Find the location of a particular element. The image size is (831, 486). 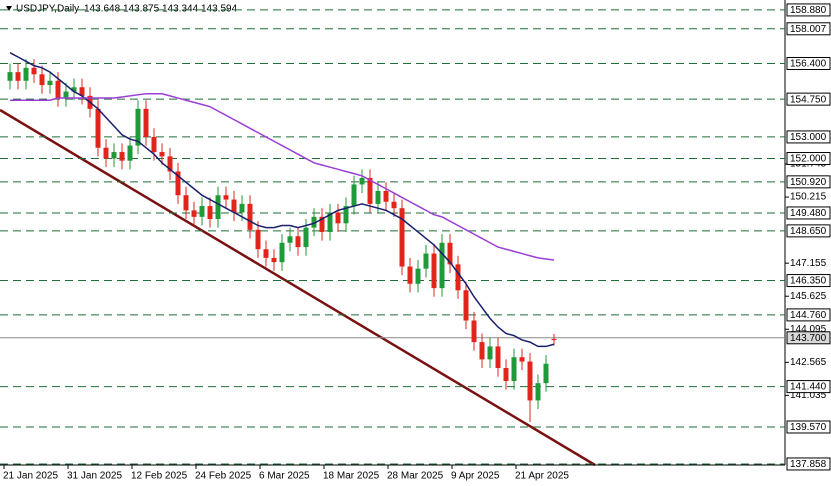

level-label: 154.750 is located at coordinates (808, 99).